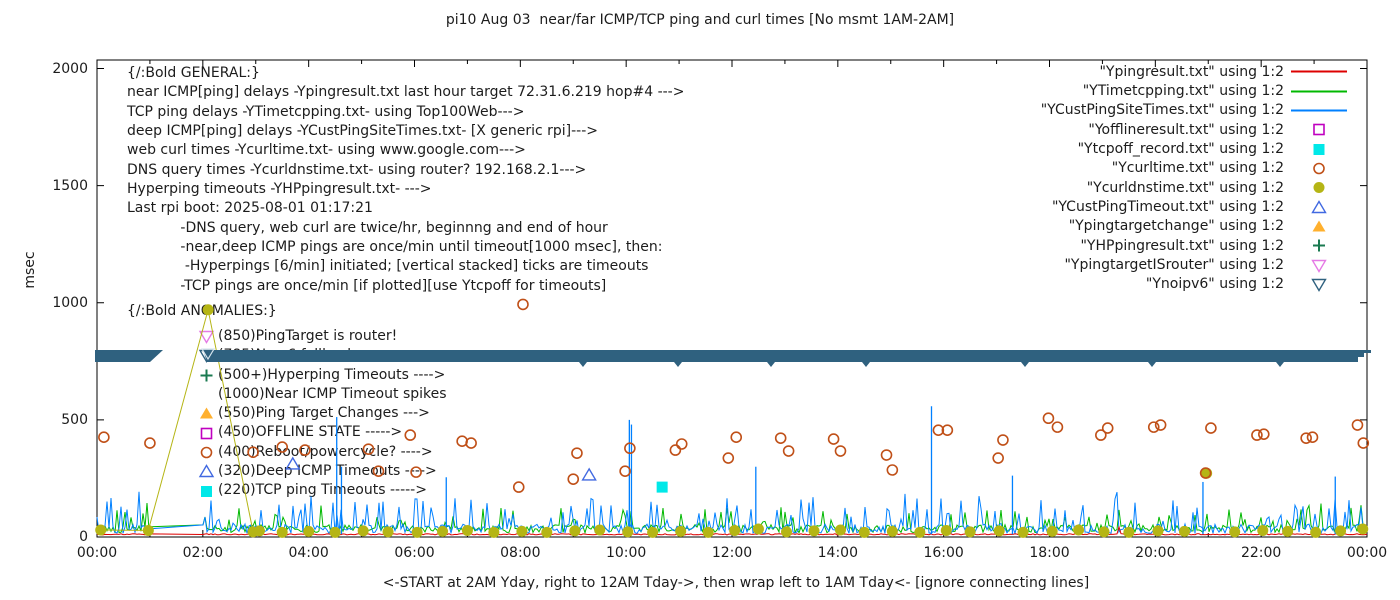 The height and width of the screenshot is (600, 1400). Describe the element at coordinates (70, 302) in the screenshot. I see `y-tick-label: 1000` at that location.